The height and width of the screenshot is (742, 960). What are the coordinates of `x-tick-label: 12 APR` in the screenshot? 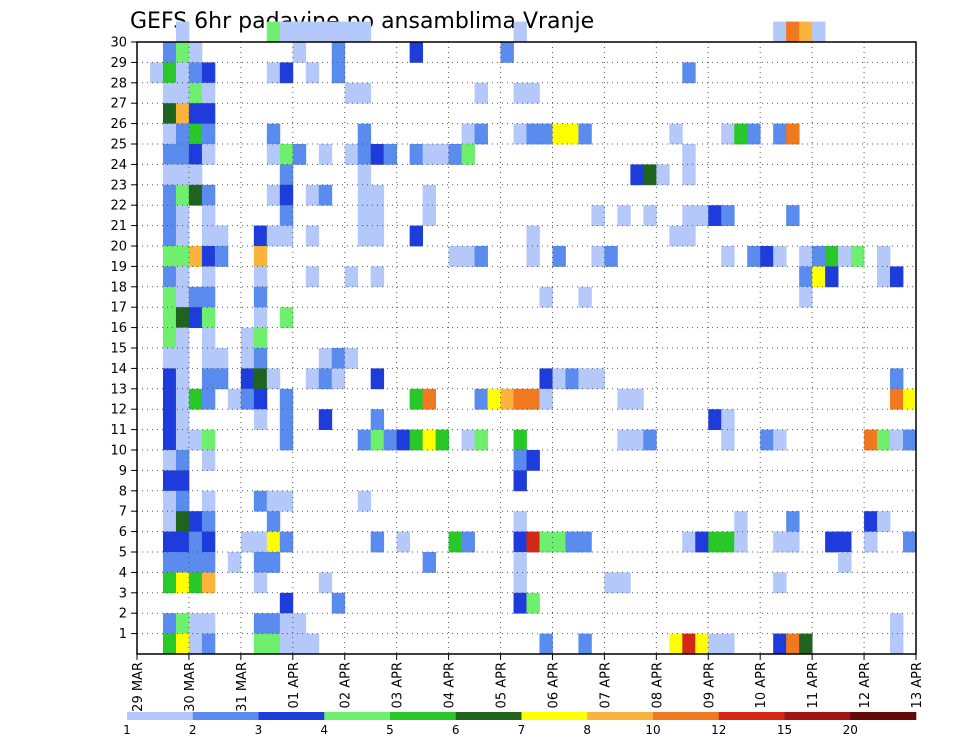 It's located at (865, 685).